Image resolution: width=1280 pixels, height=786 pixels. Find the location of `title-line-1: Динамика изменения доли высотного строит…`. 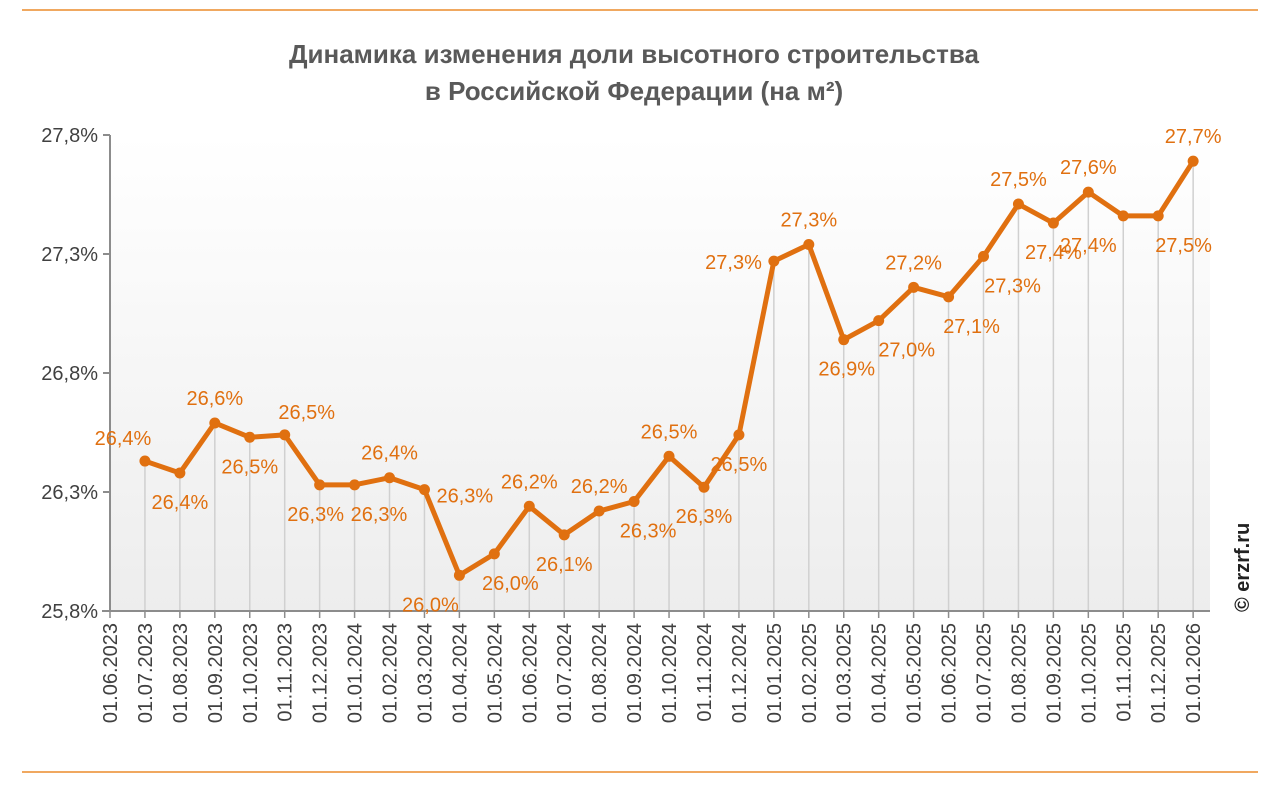

title-line-1: Динамика изменения доли высотного строит… is located at coordinates (634, 54).